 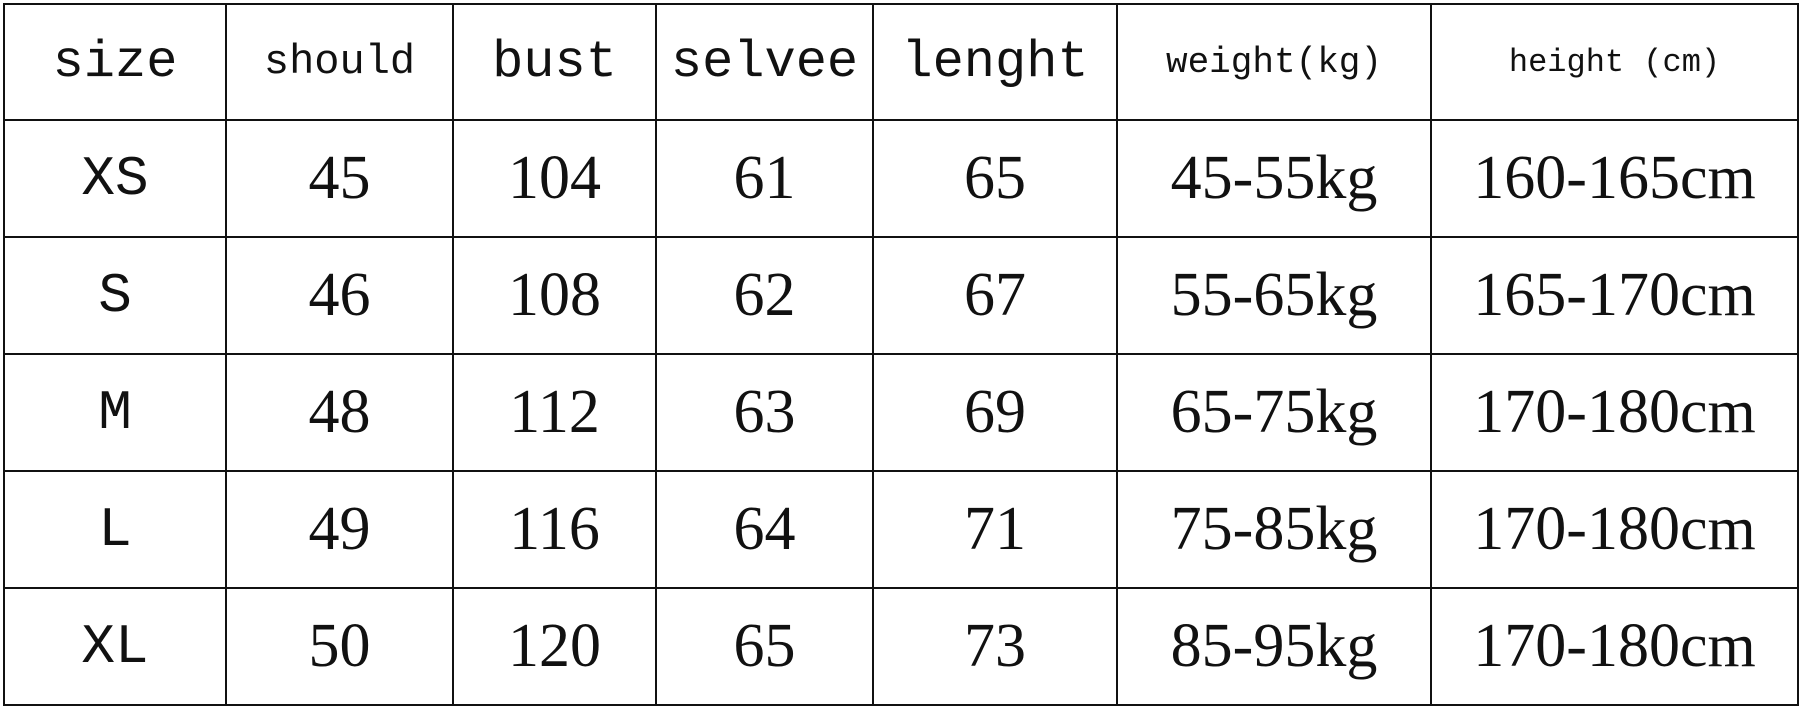 I want to click on cell-weight: 75-85kg, so click(x=1274, y=529).